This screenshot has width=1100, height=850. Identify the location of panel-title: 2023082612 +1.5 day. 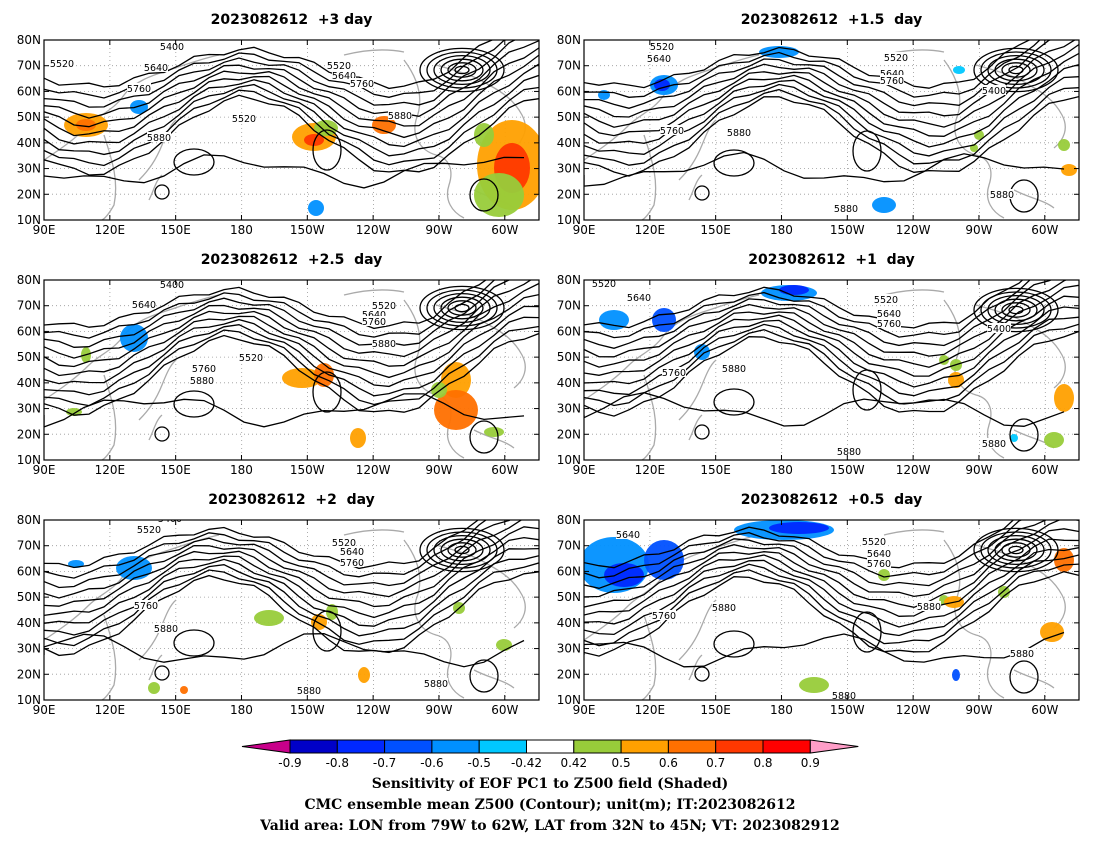
(832, 20).